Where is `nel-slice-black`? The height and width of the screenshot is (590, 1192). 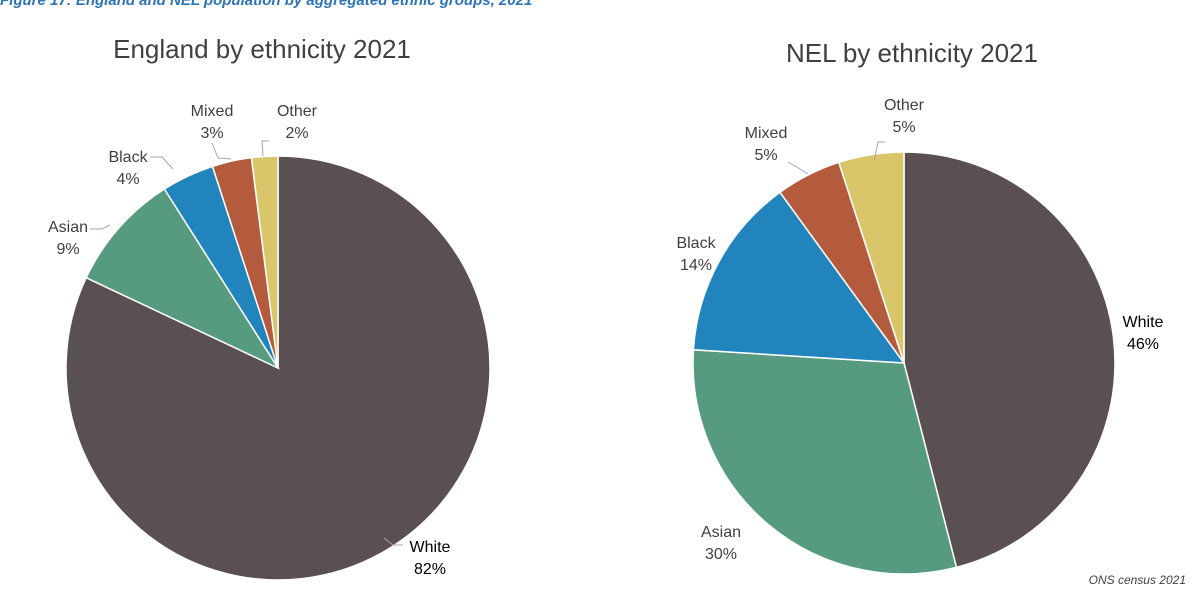 nel-slice-black is located at coordinates (799, 277).